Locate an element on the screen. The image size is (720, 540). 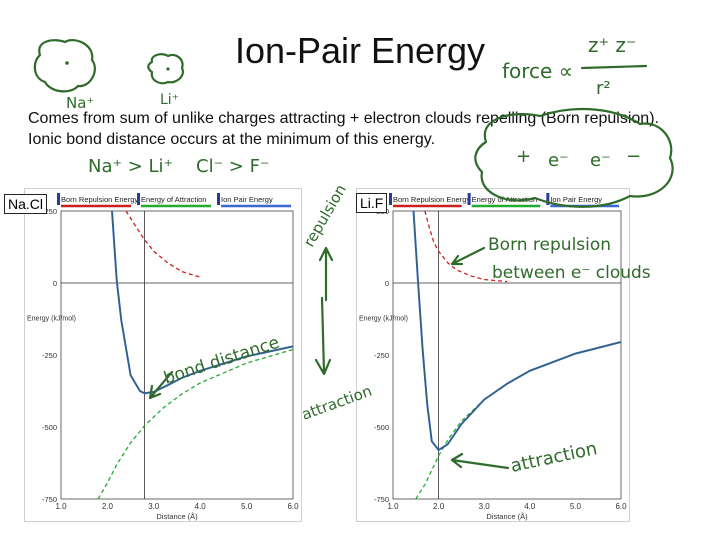
ion-size-compare-anions: Cl⁻ > F⁻ is located at coordinates (232, 166).